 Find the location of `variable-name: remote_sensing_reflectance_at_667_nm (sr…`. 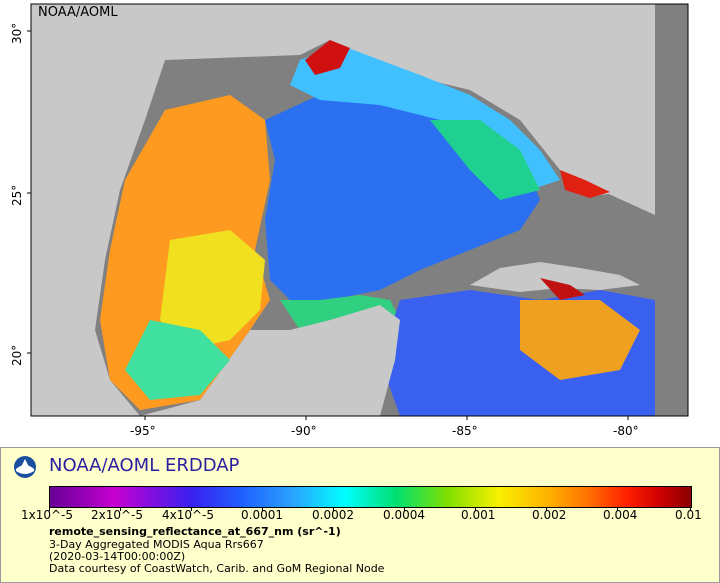

variable-name: remote_sensing_reflectance_at_667_nm (sr… is located at coordinates (195, 531).